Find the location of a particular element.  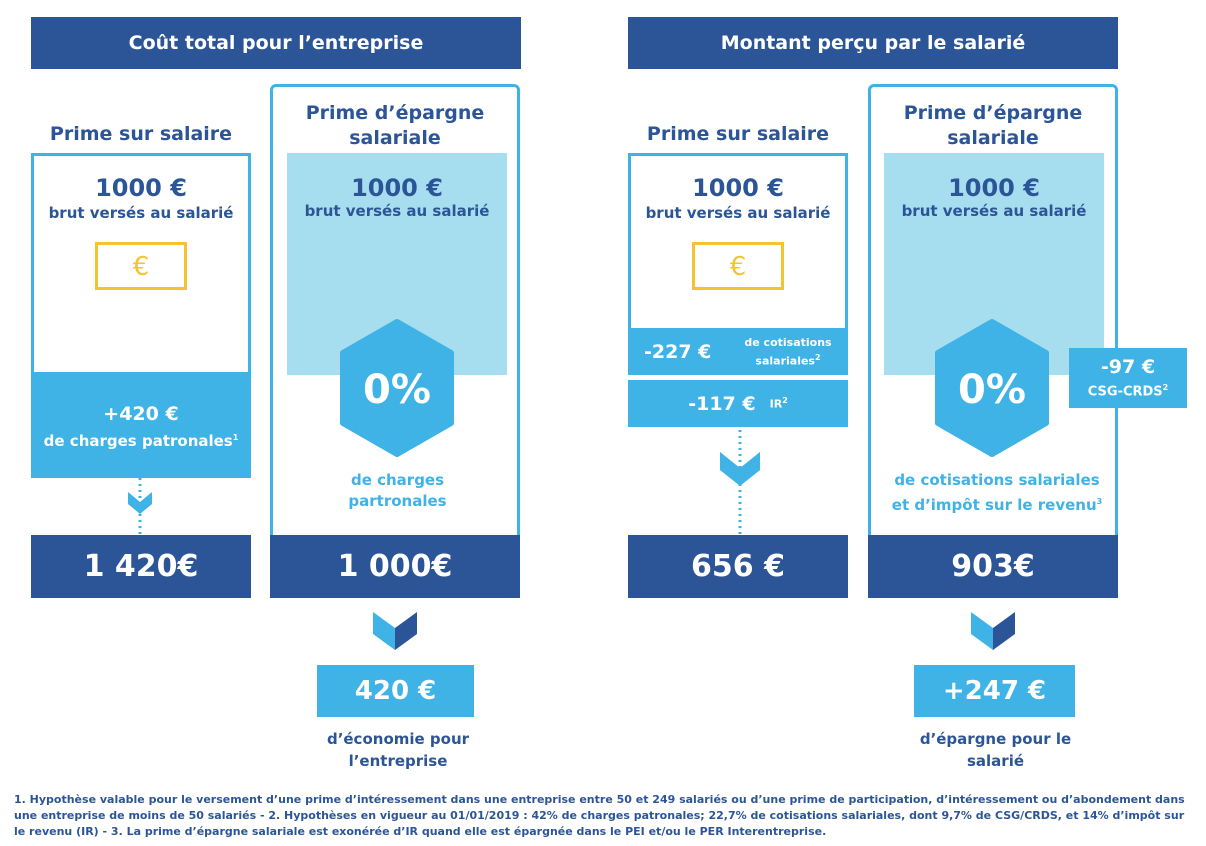

col1-charge-sup: 1 is located at coordinates (235, 437).